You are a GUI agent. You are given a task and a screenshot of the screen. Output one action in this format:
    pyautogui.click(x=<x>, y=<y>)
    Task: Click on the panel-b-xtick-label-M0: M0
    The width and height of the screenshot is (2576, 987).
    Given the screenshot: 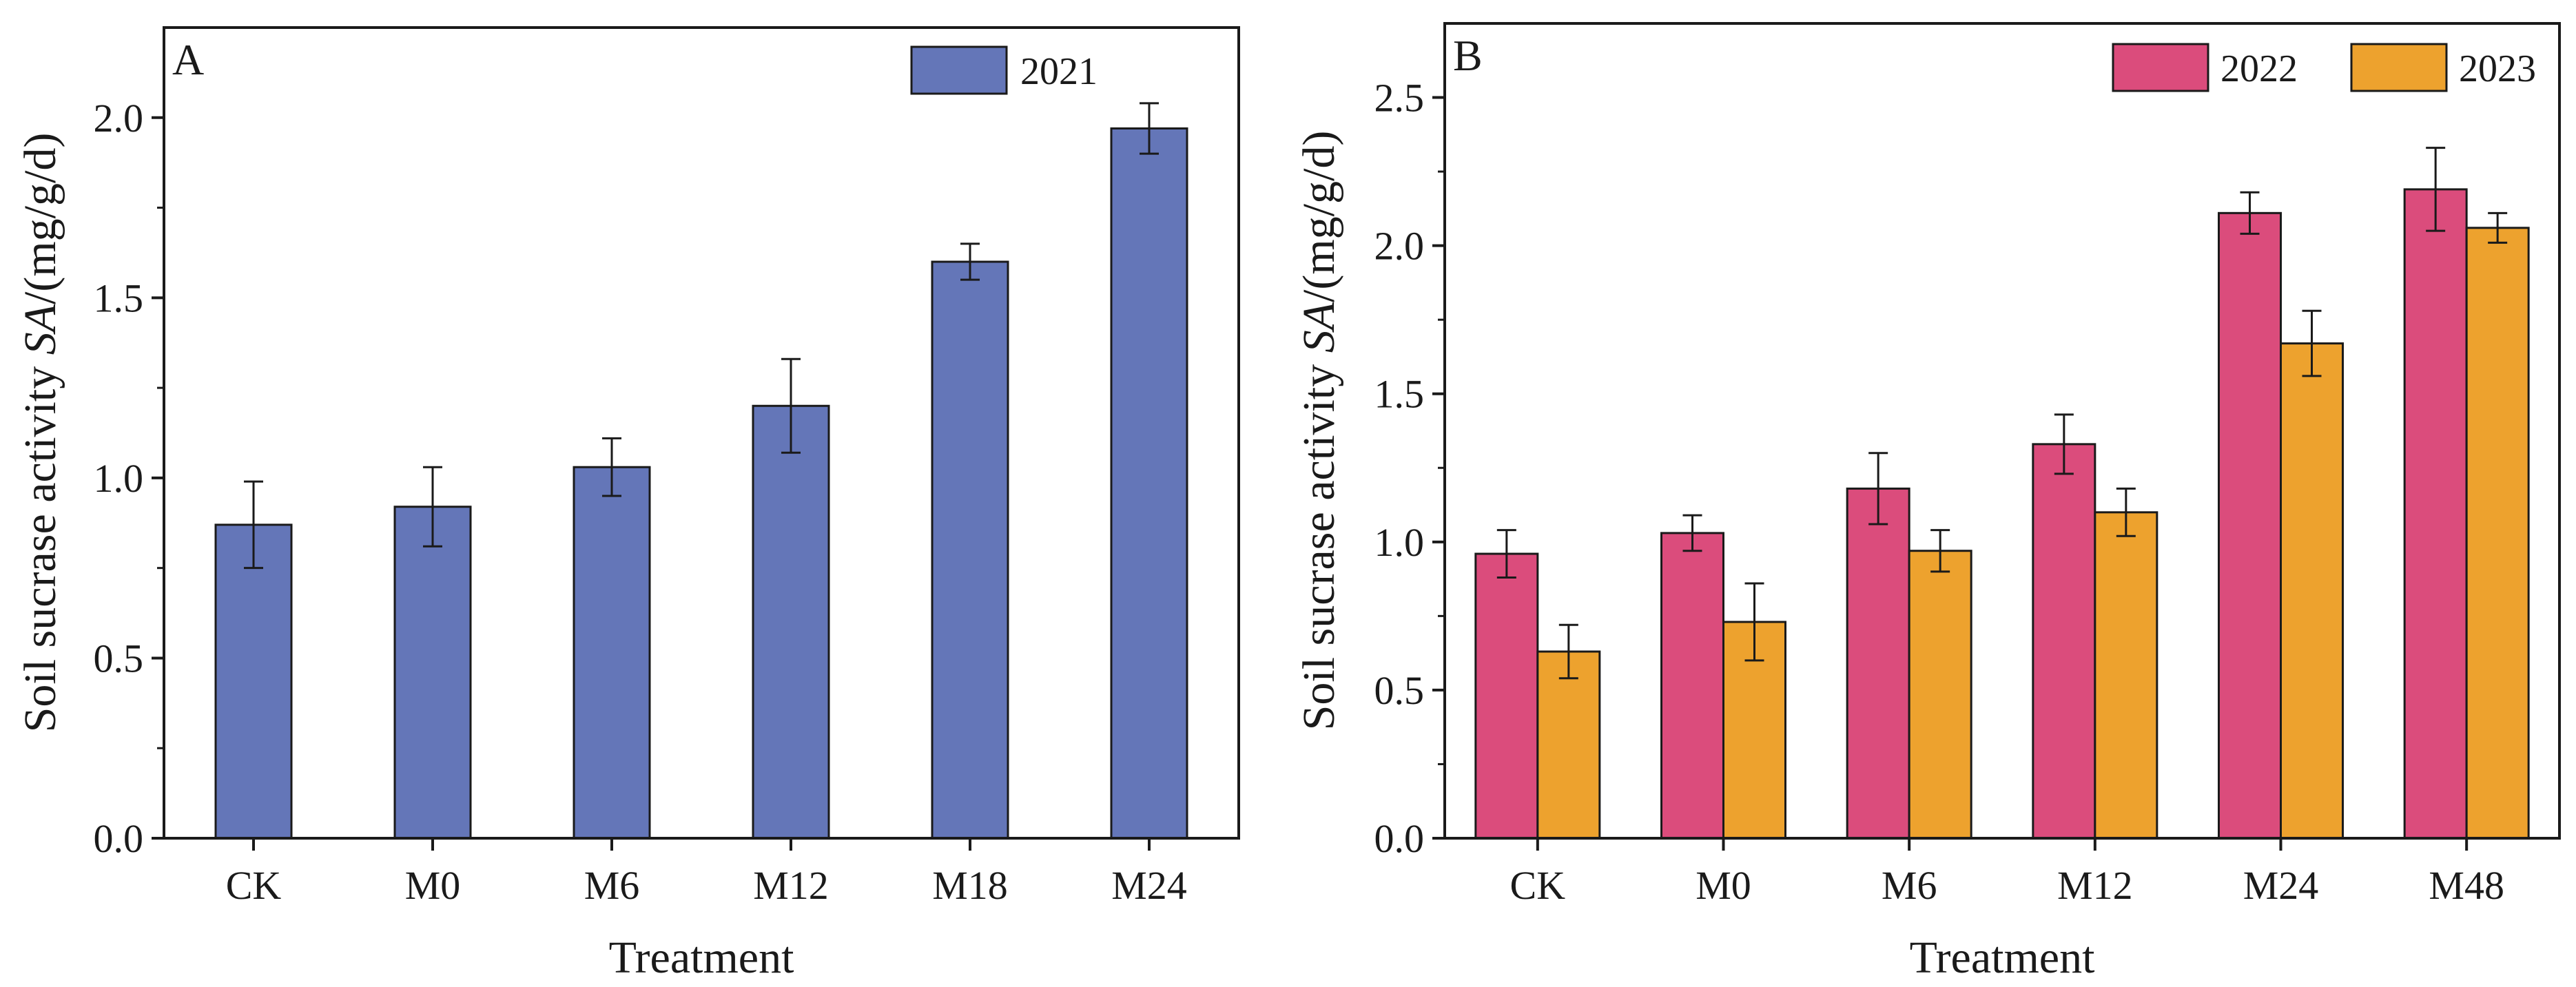 What is the action you would take?
    pyautogui.click(x=1723, y=885)
    